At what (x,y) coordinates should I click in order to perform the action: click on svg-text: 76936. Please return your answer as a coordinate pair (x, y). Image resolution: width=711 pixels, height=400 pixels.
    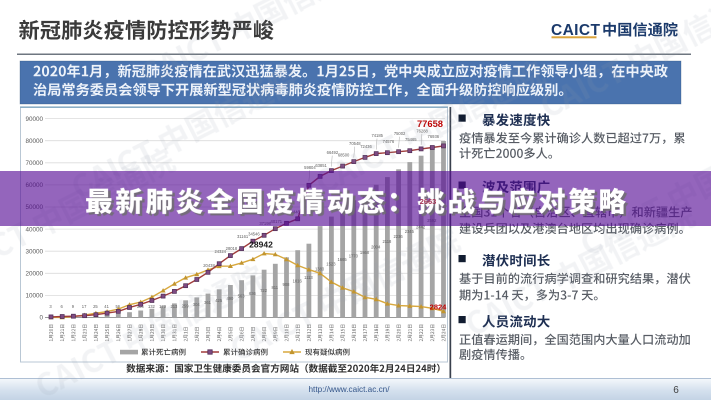
    Looking at the image, I should click on (434, 136).